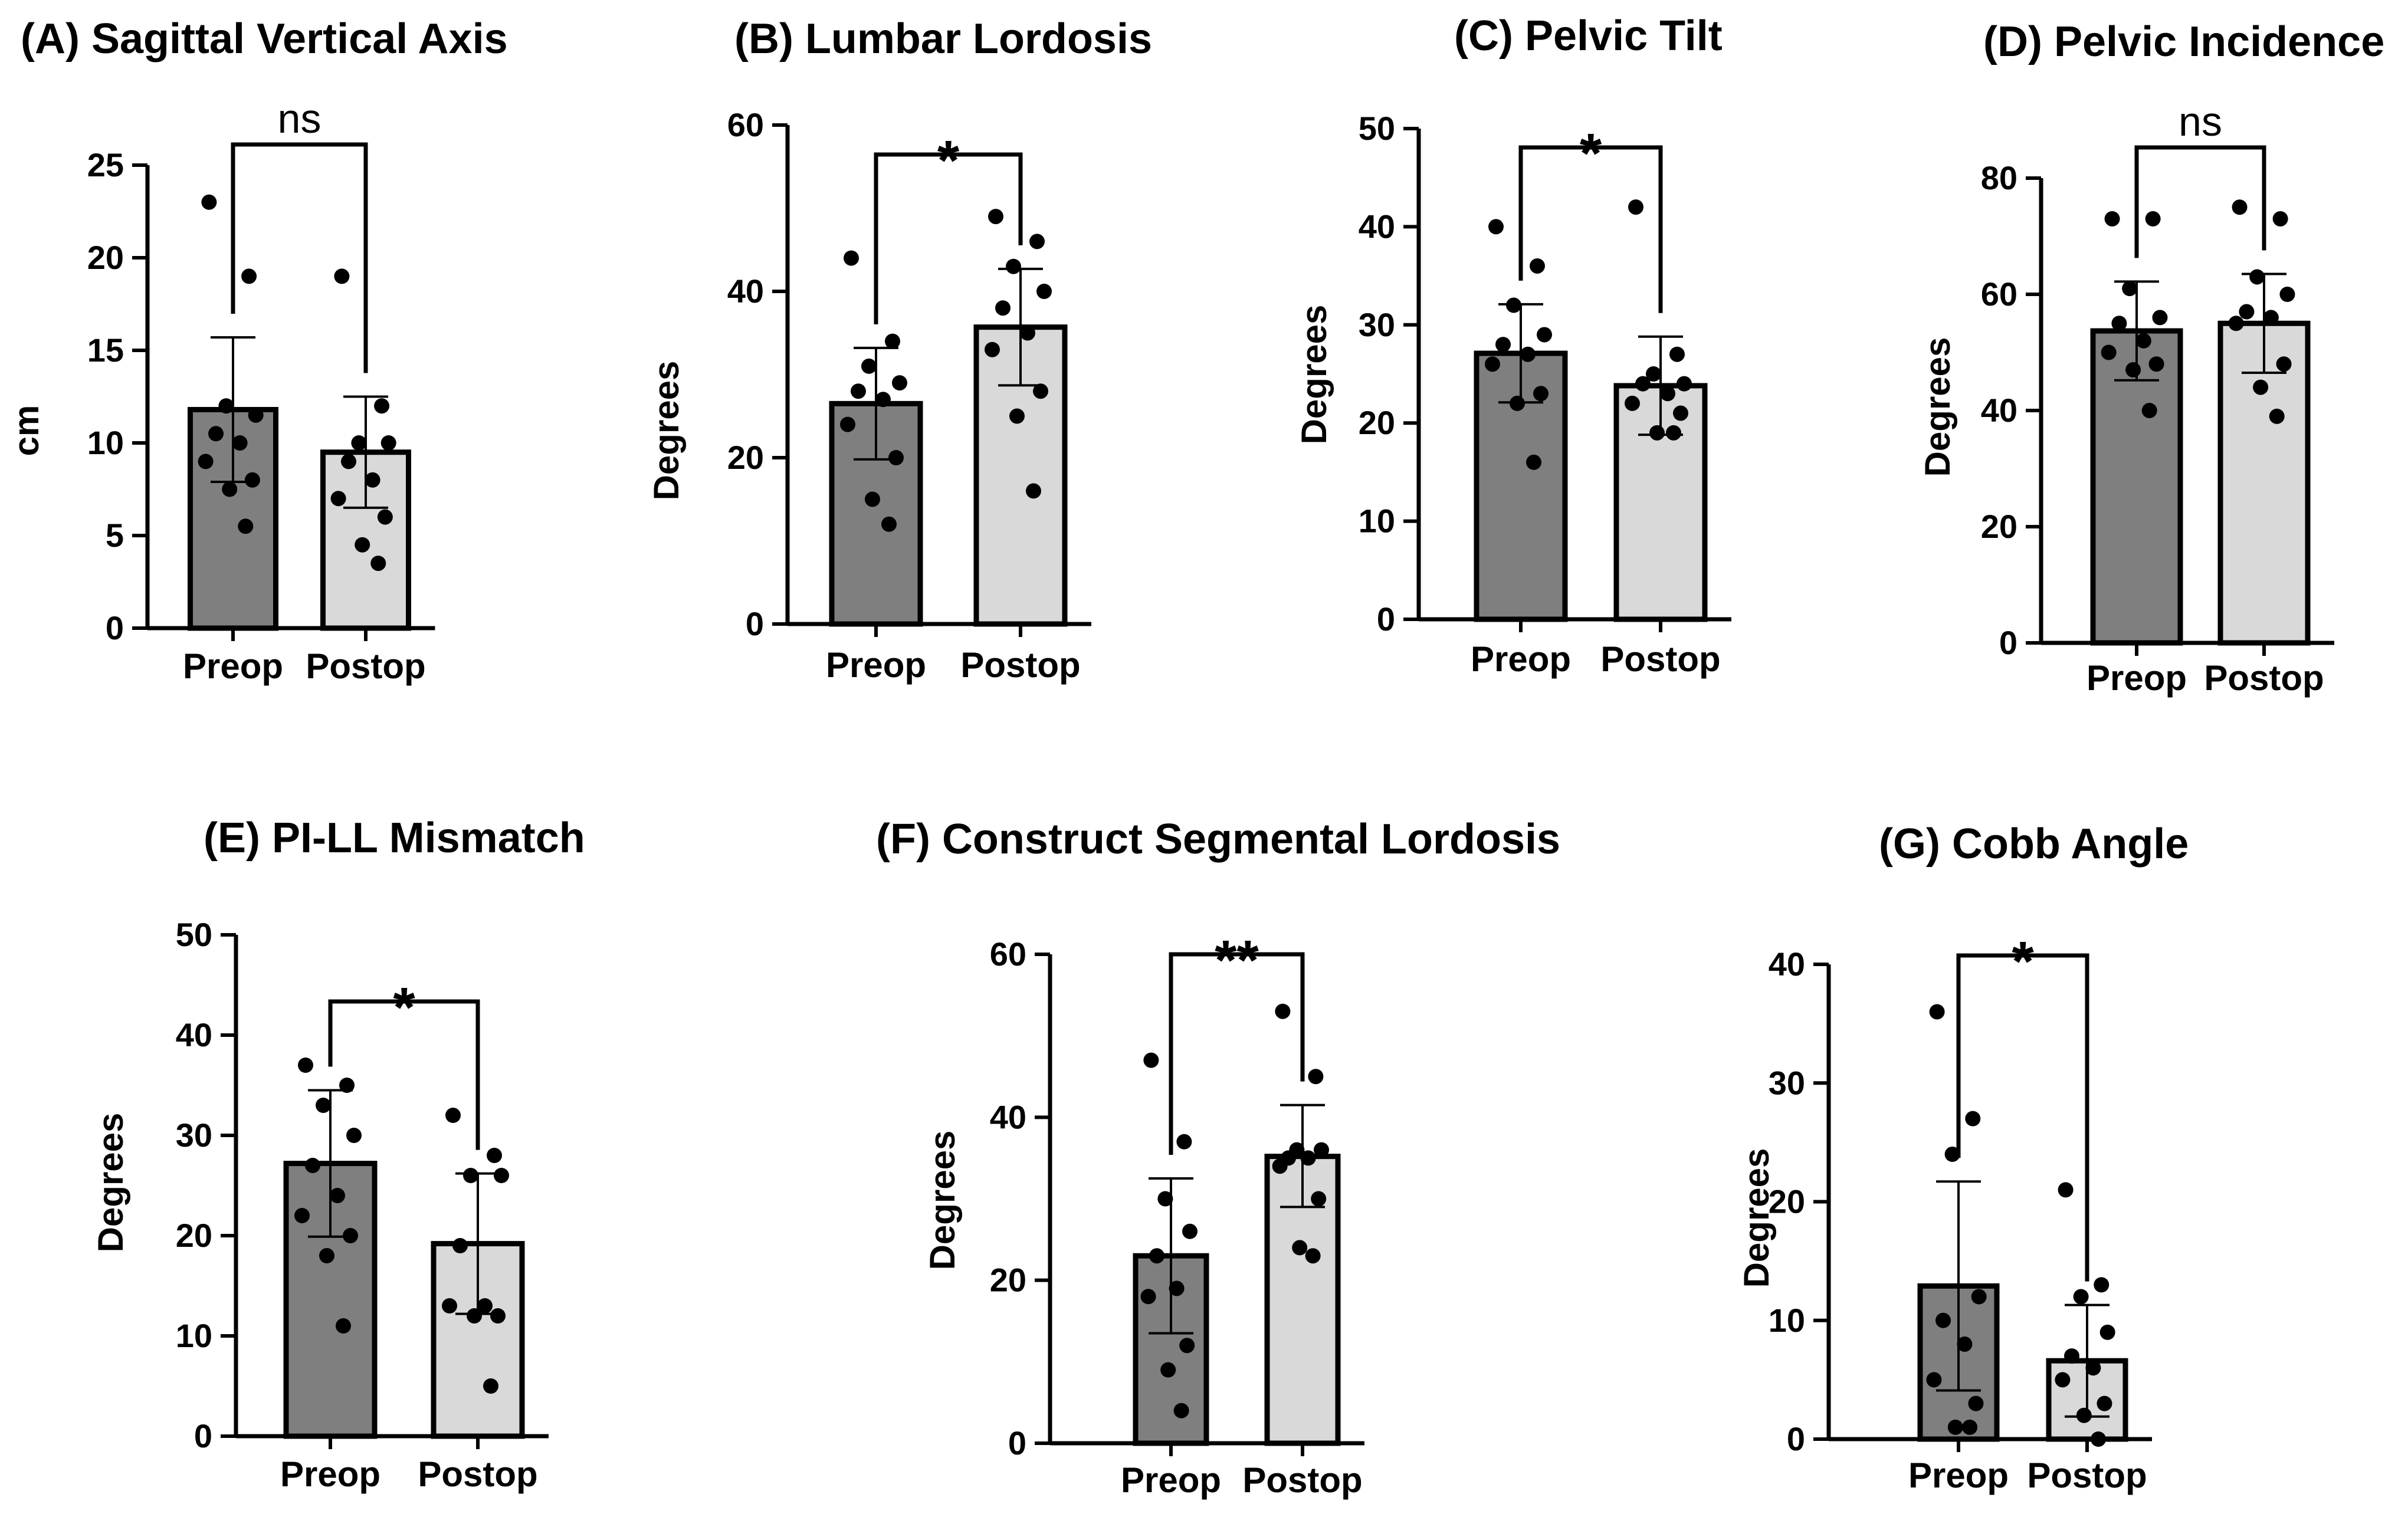 The image size is (2408, 1527). I want to click on significance-label: **, so click(1237, 960).